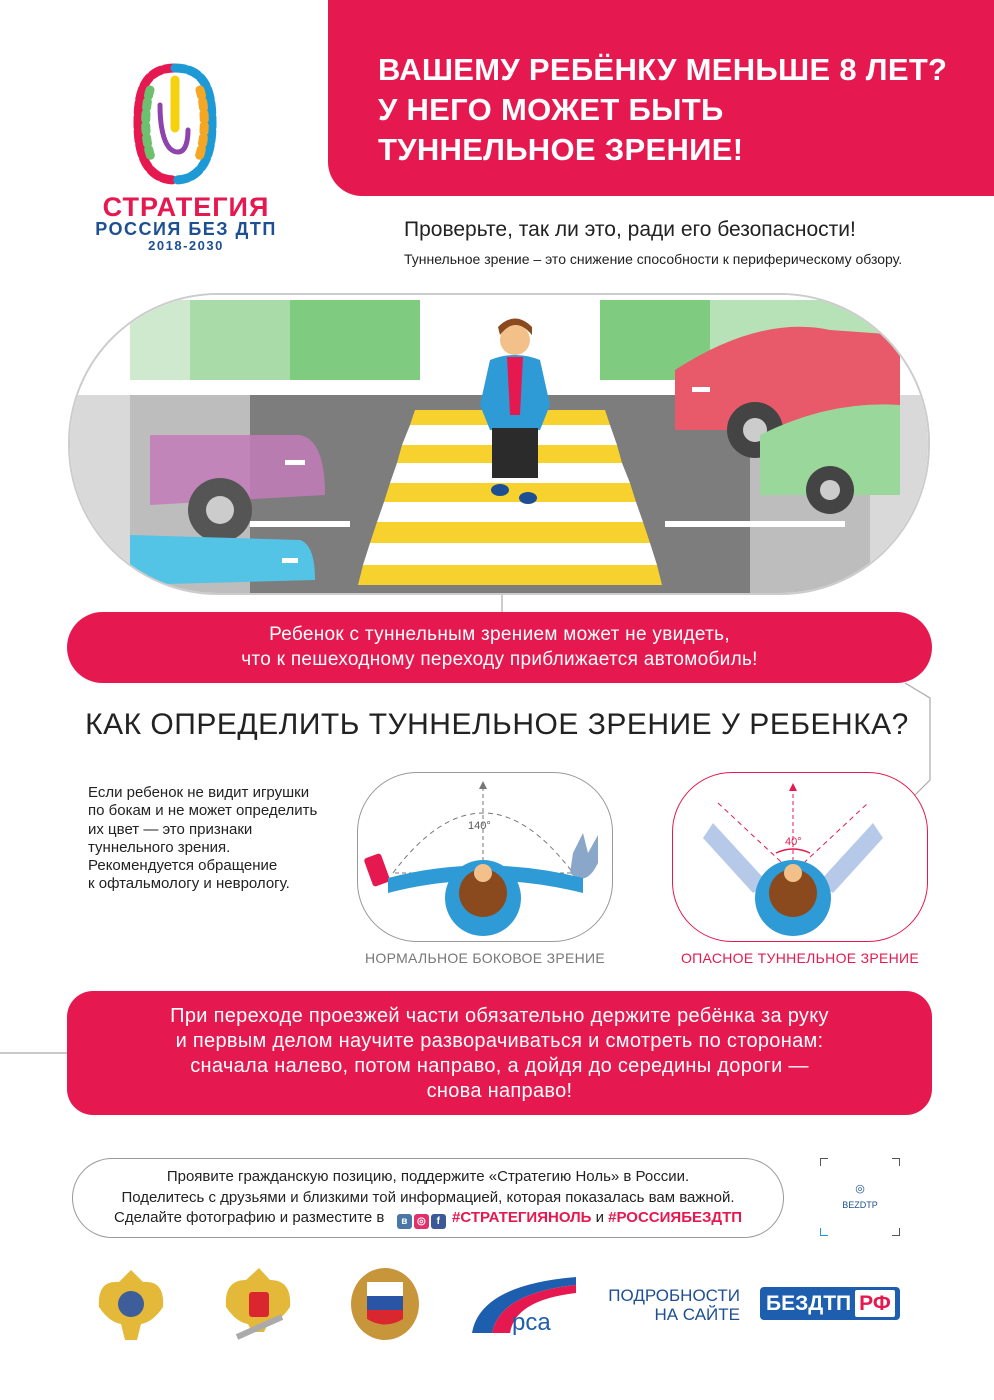 Image resolution: width=994 pixels, height=1400 pixels. What do you see at coordinates (189, 884) in the screenshot?
I see `advice-line: к офтальмологу и неврологу.` at bounding box center [189, 884].